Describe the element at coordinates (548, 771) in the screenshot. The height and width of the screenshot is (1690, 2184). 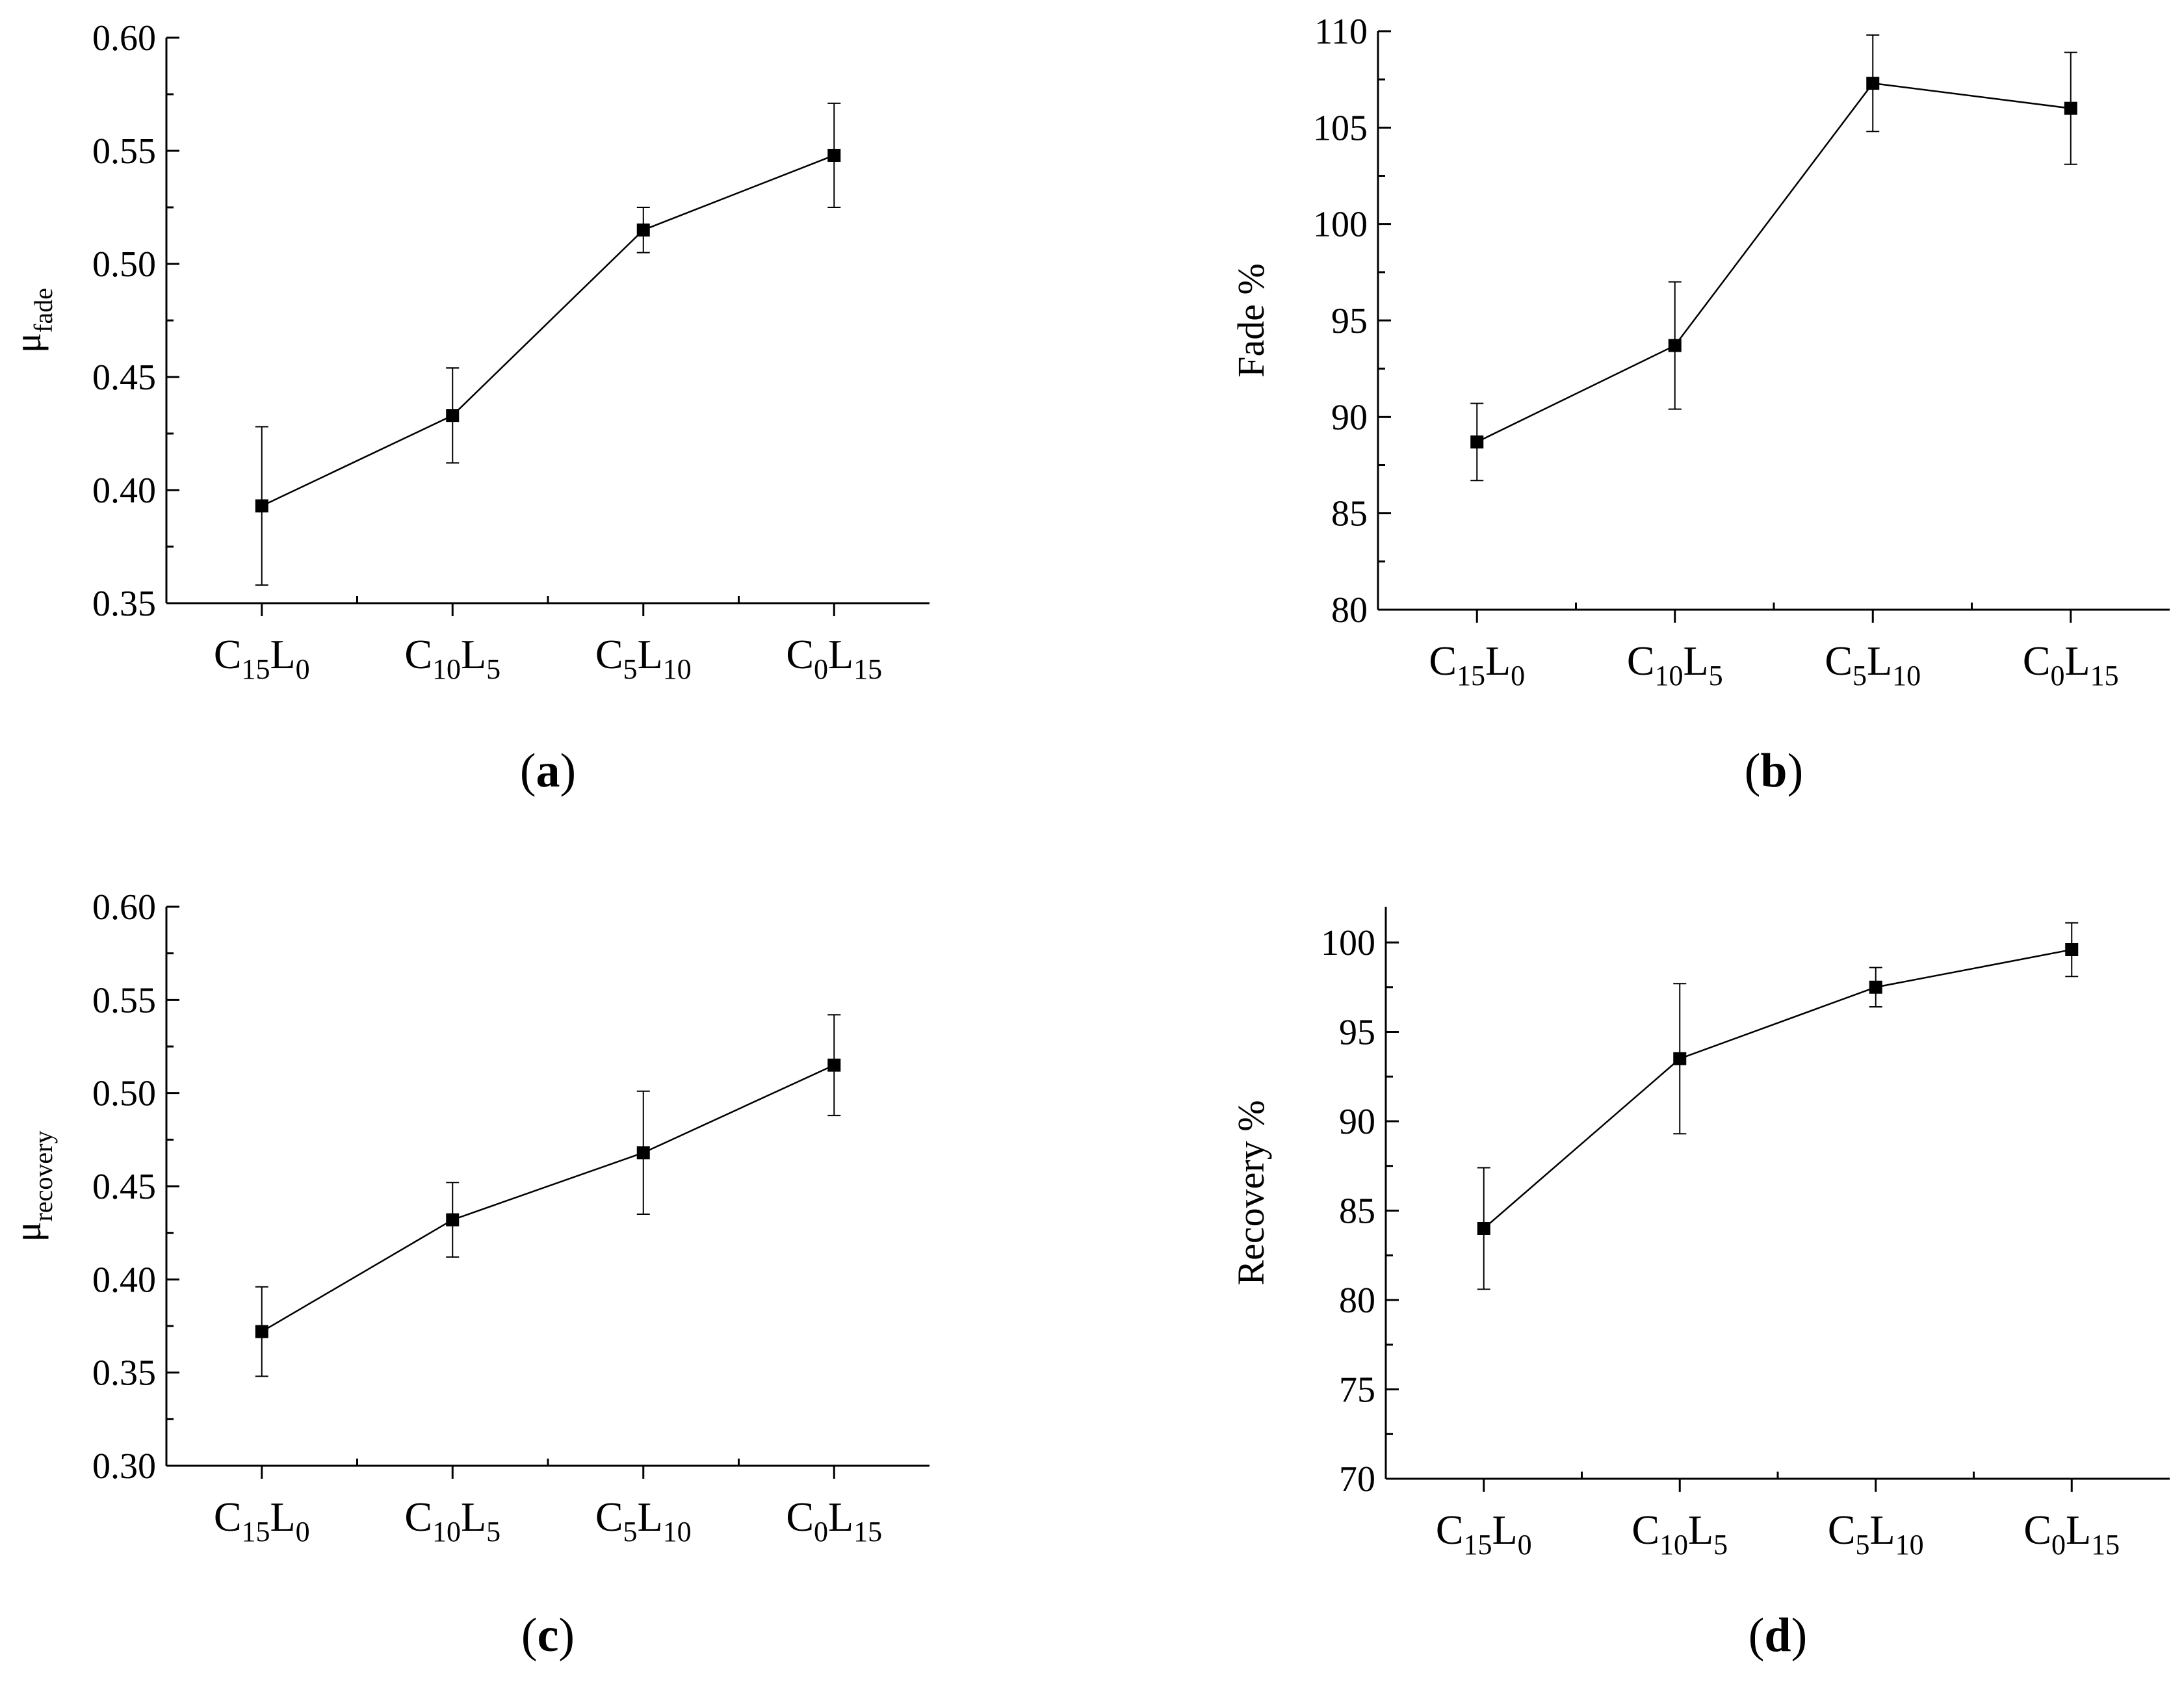
I see `panel-label: (a)` at that location.